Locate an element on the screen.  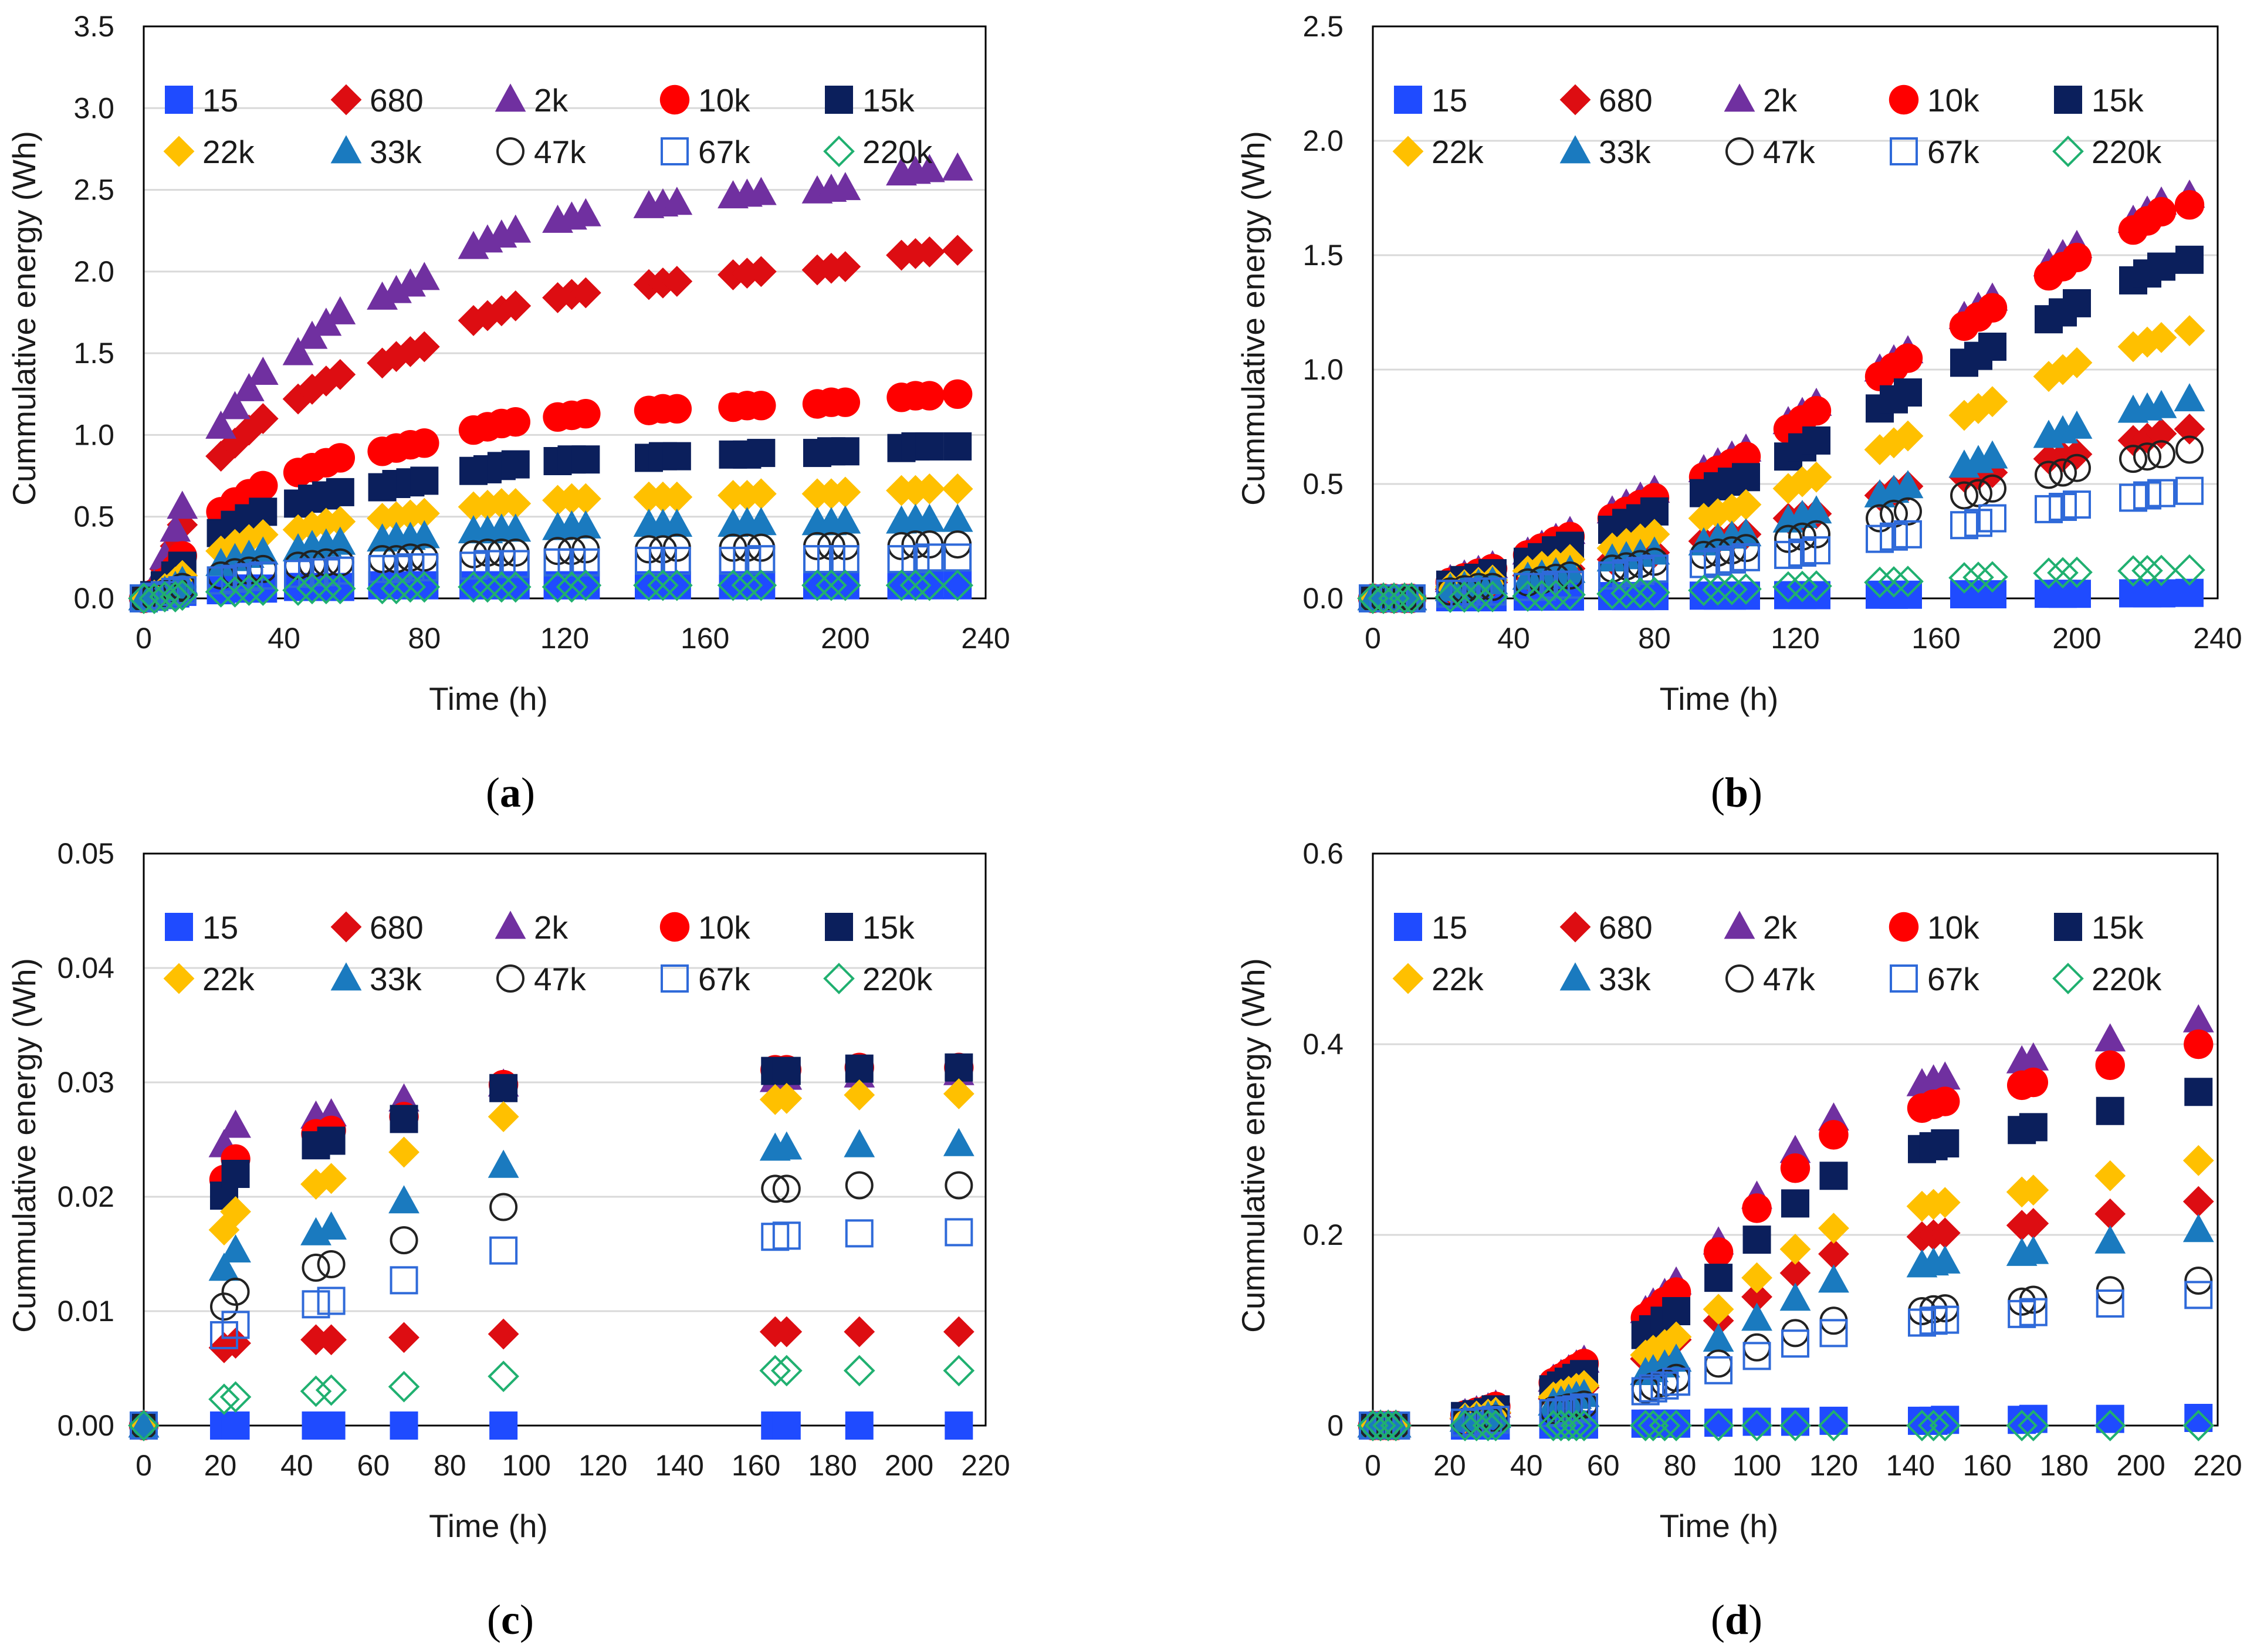
legend-label: 220k is located at coordinates (2127, 152).